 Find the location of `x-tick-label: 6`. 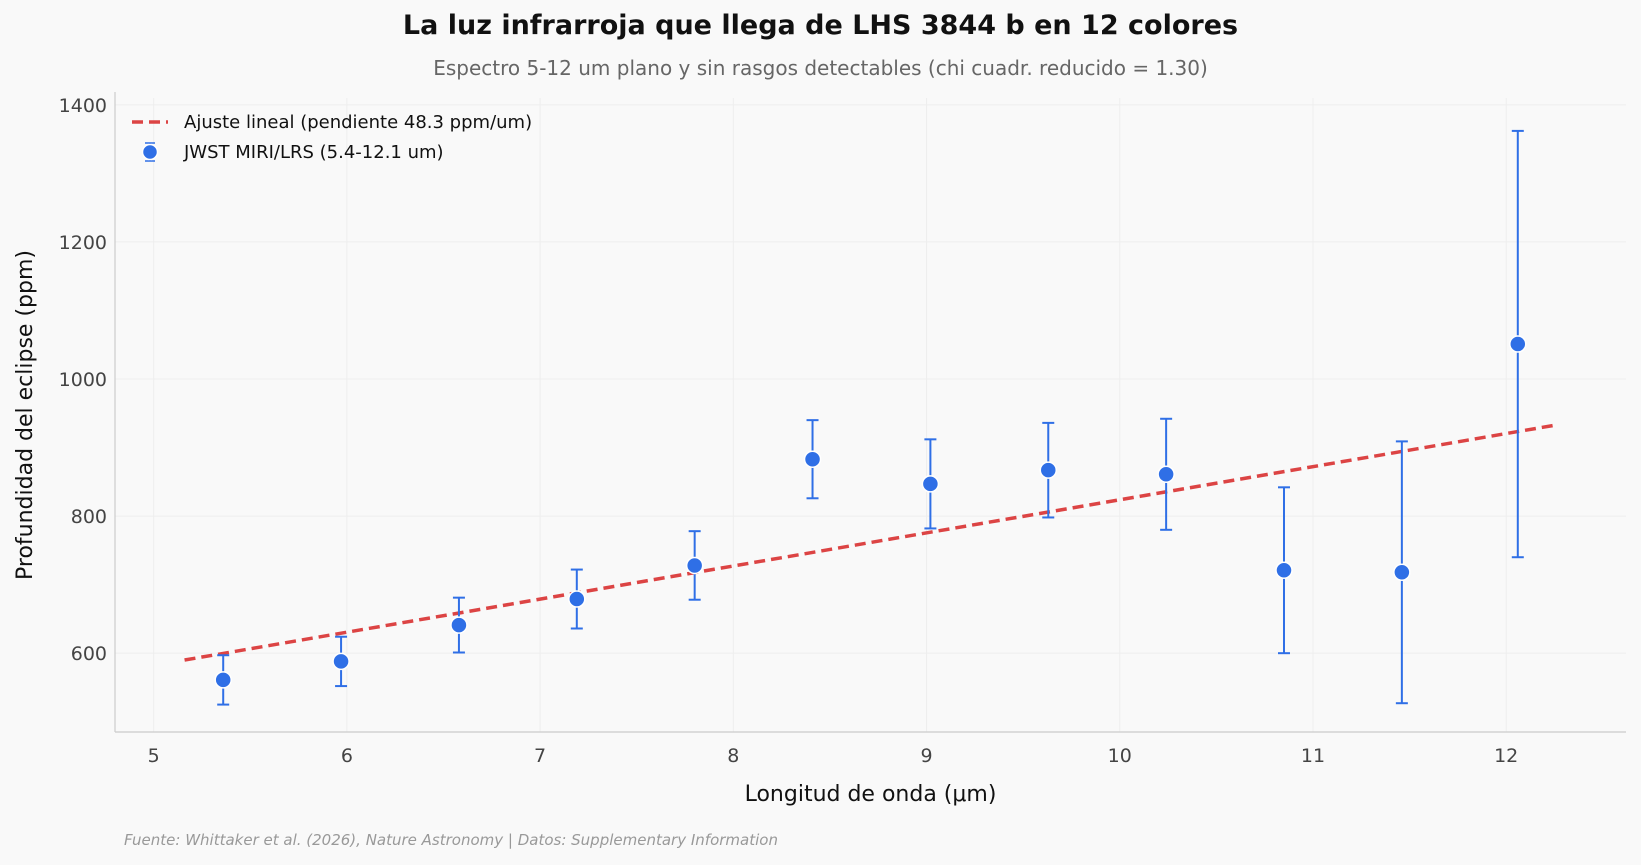

x-tick-label: 6 is located at coordinates (347, 756).